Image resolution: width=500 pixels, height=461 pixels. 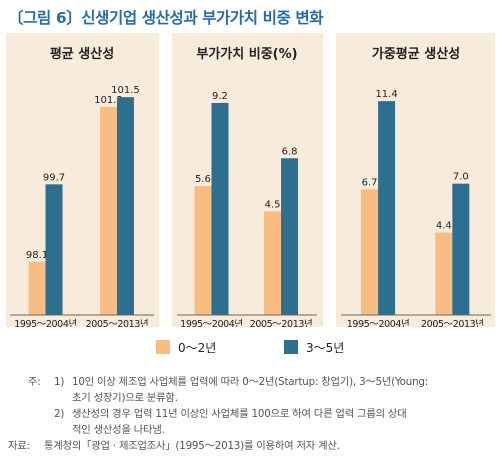 I want to click on data-label: 98.1, so click(x=37, y=255).